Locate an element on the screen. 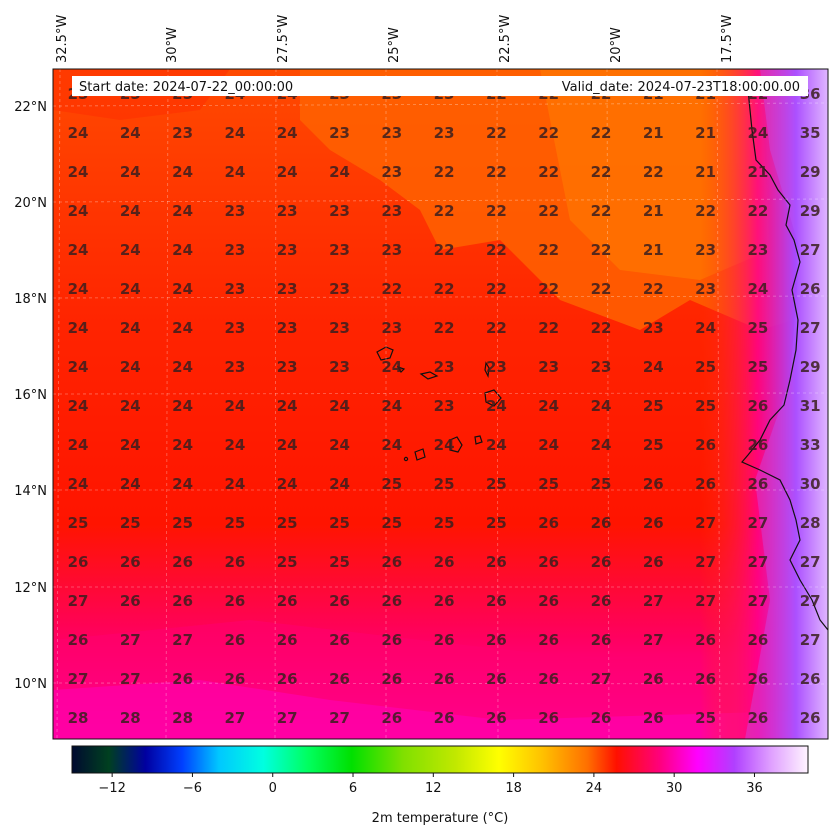  colorbar-scale is located at coordinates (440, 759).